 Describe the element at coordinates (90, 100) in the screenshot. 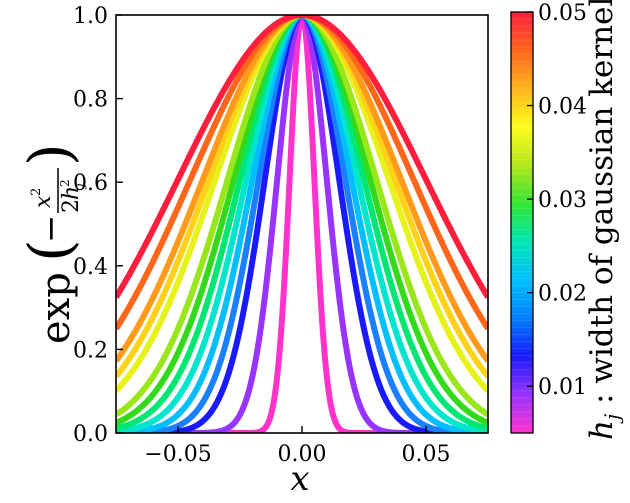

I see `y-tick-label: 0.8` at that location.